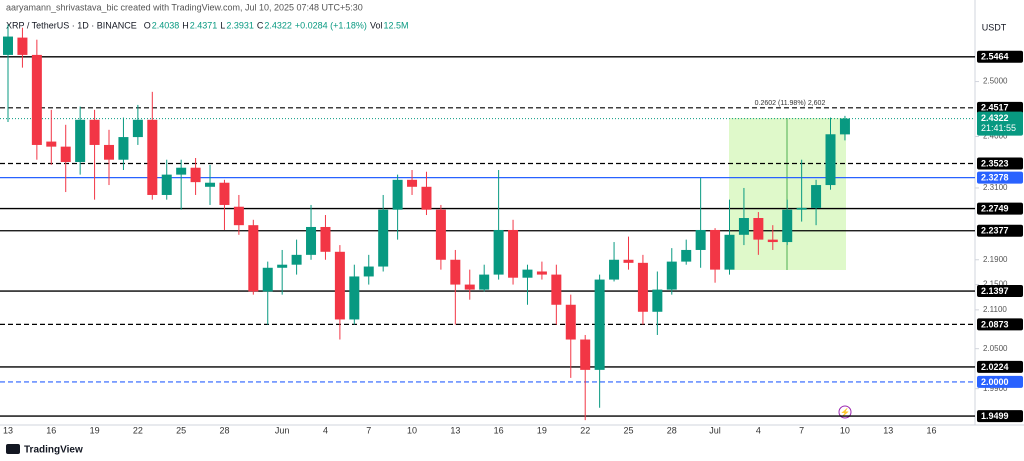  I want to click on level-label: 2.3278, so click(995, 178).